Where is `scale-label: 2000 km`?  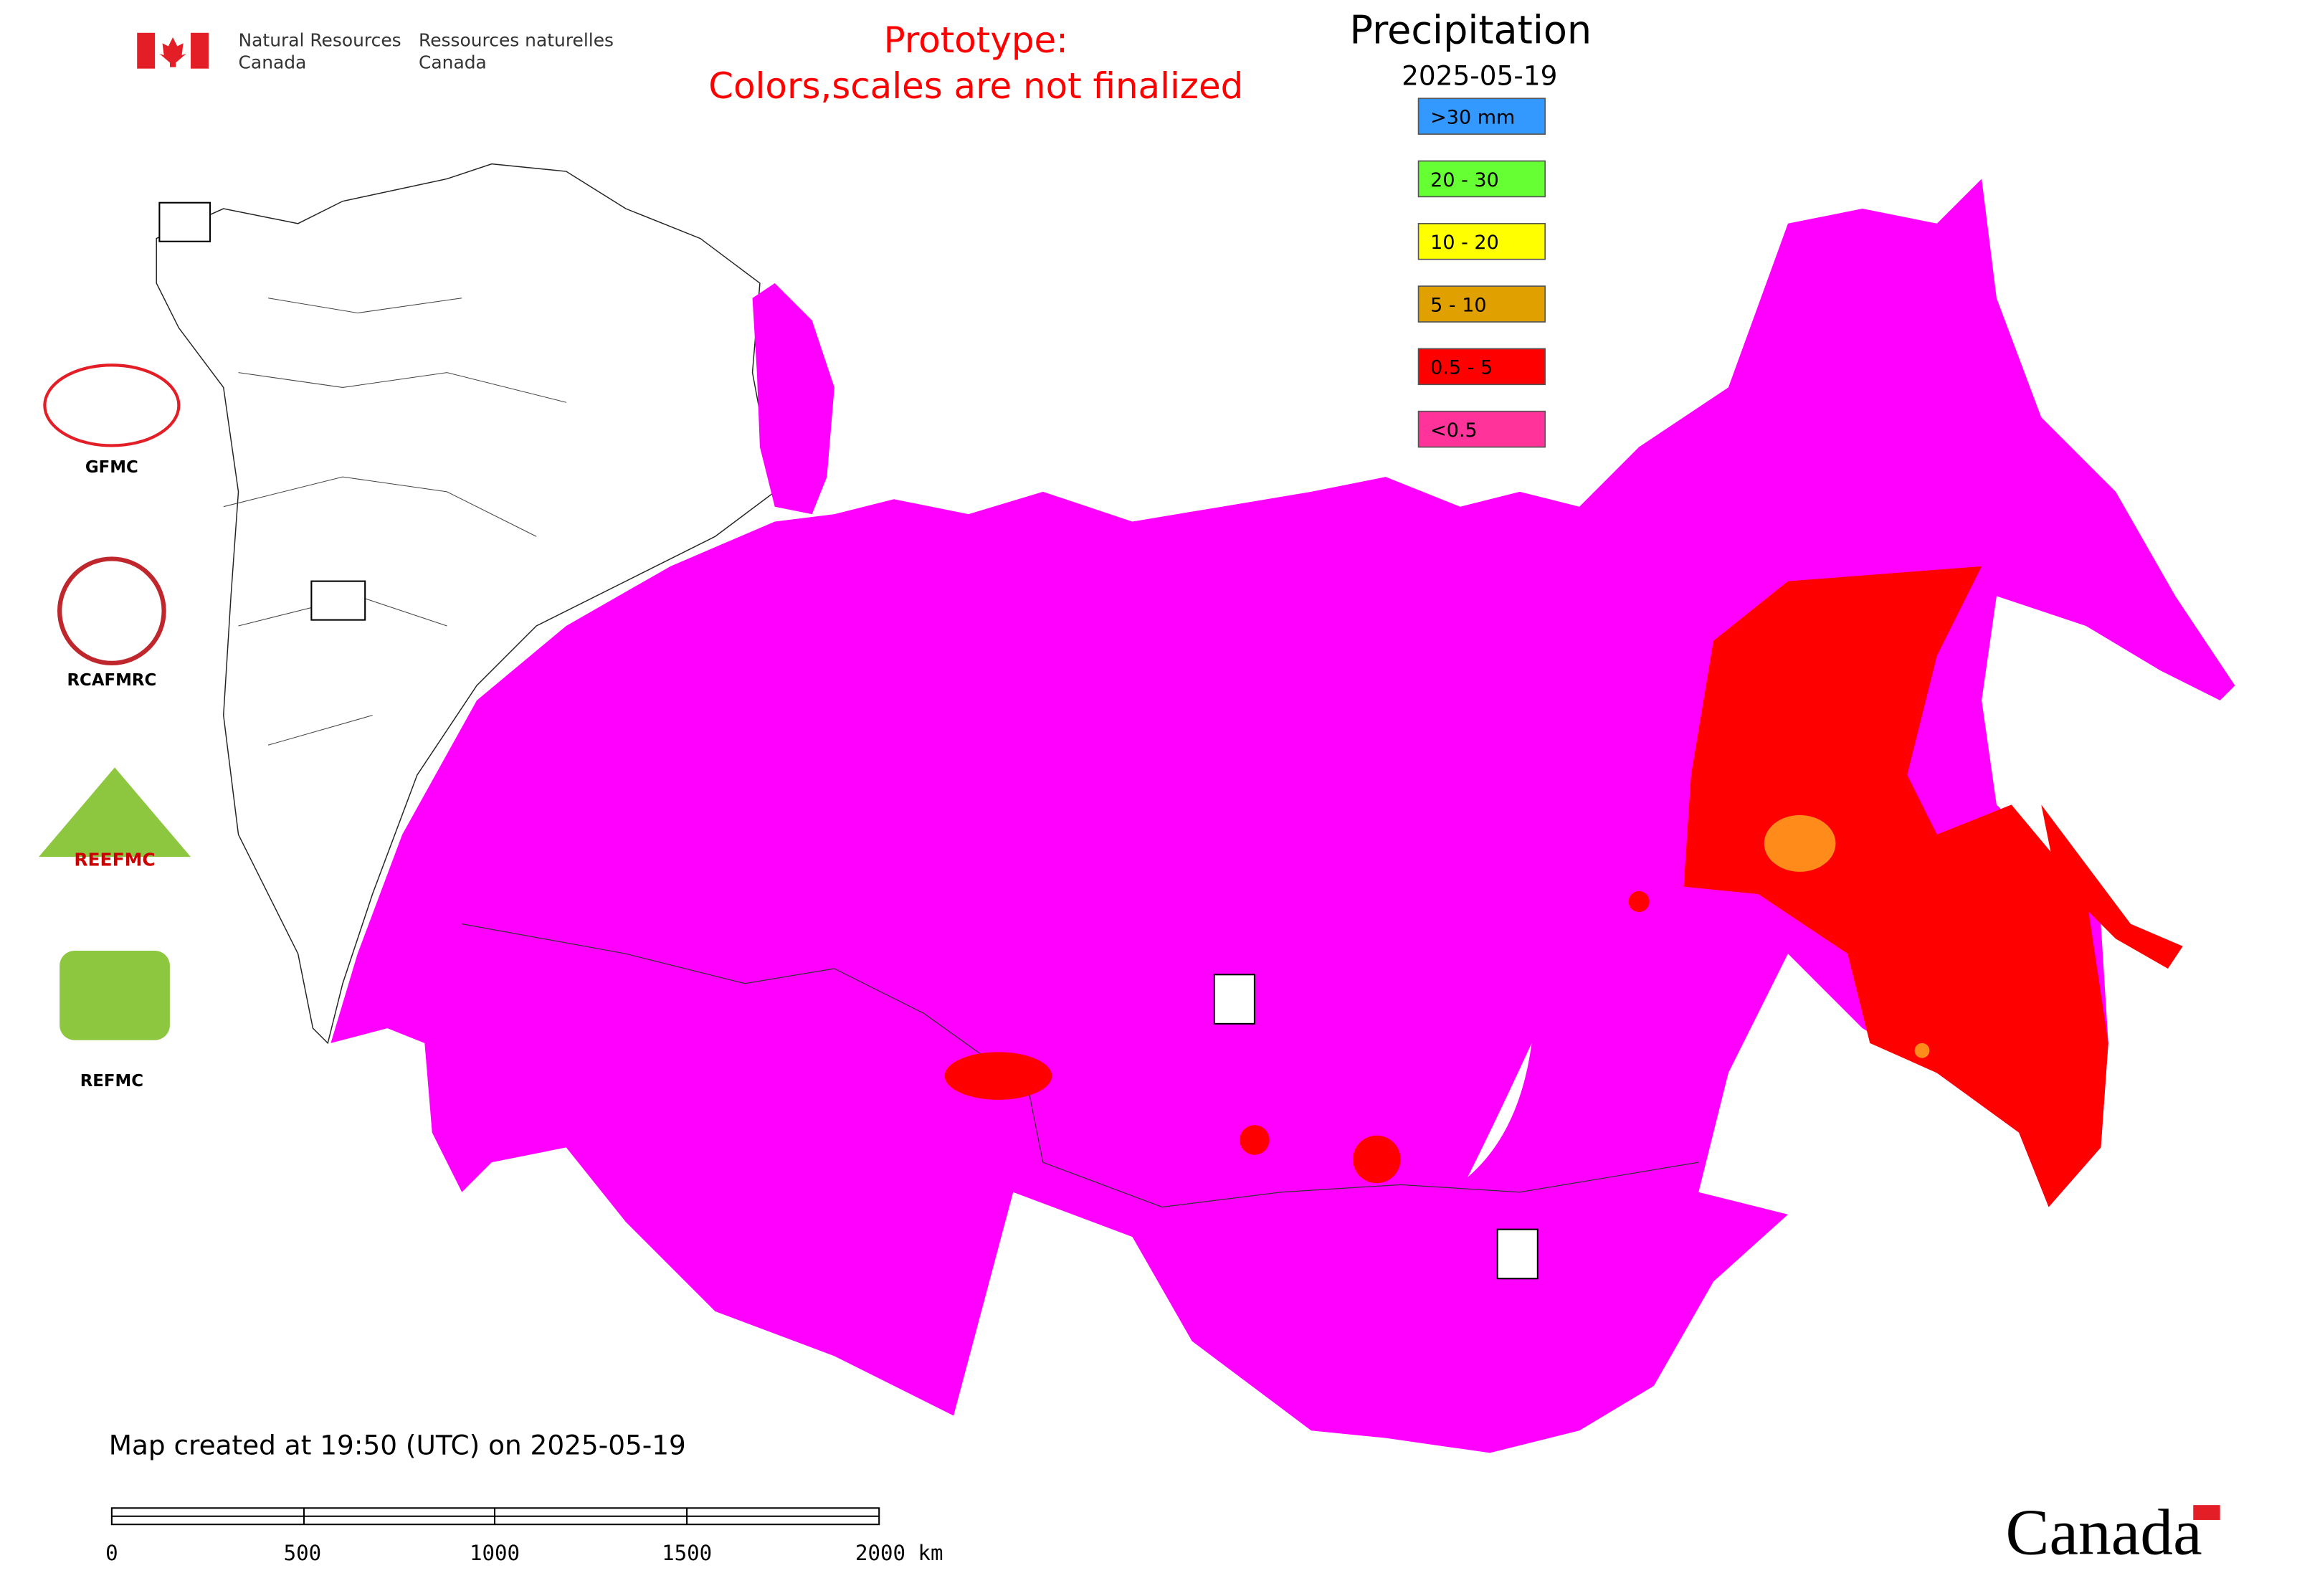 scale-label: 2000 km is located at coordinates (899, 1553).